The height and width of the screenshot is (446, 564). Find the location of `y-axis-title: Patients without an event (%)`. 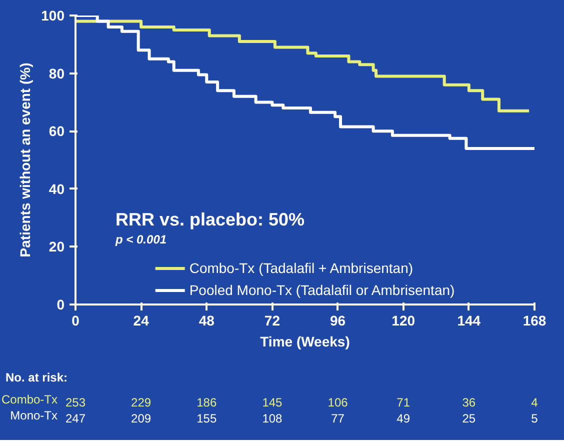

y-axis-title: Patients without an event (%) is located at coordinates (25, 160).